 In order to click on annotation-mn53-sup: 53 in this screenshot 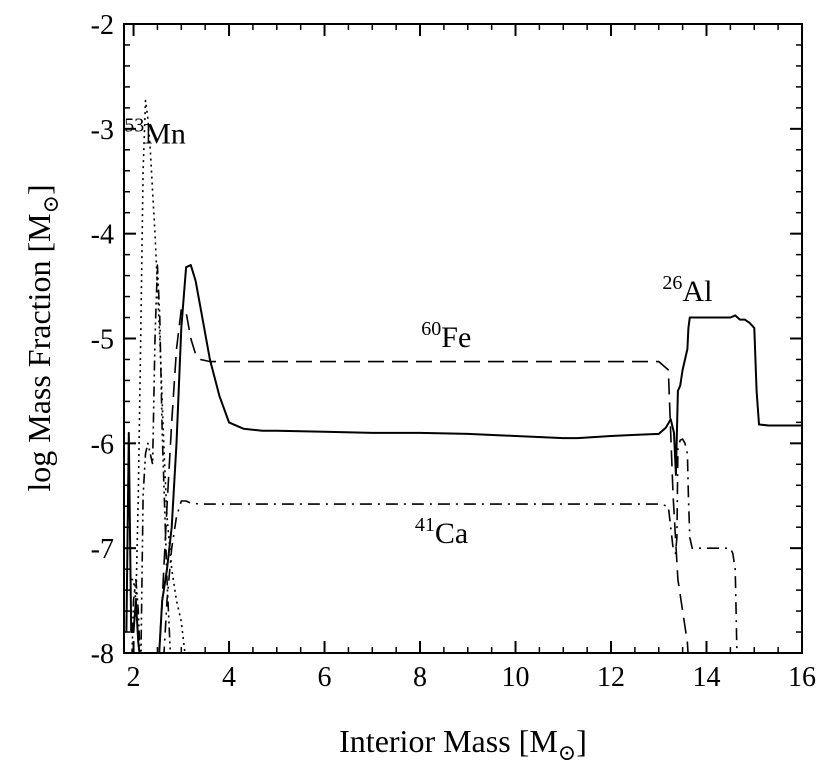, I will do `click(134, 126)`.